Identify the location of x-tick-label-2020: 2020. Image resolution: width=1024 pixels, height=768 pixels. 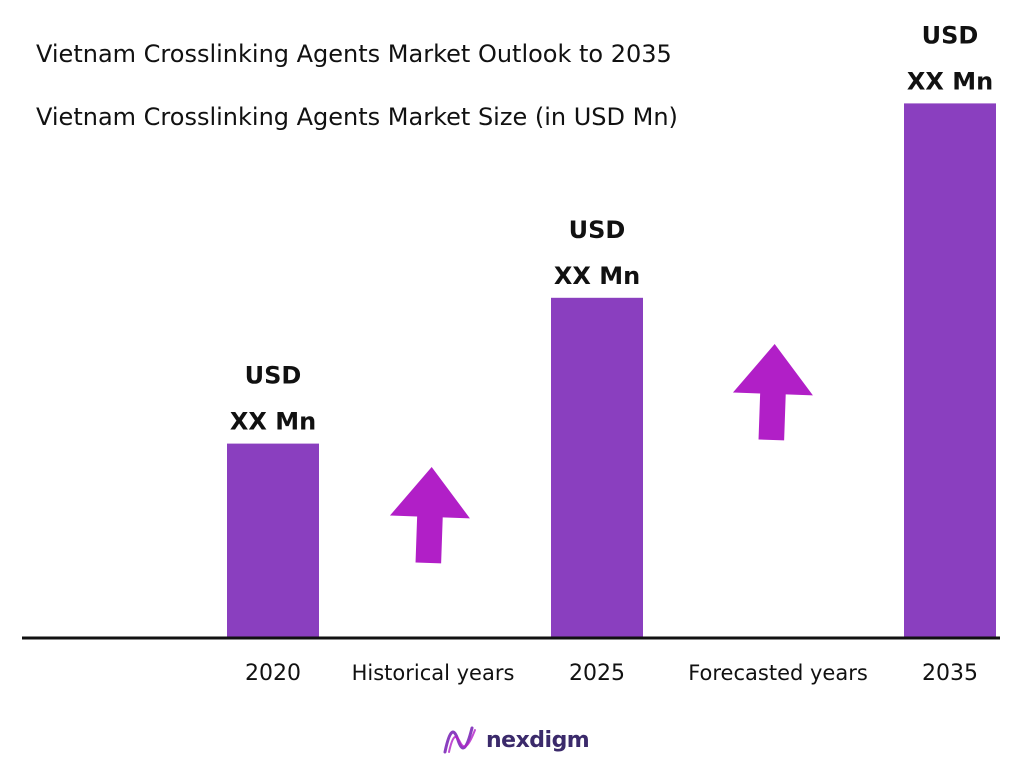
(273, 673).